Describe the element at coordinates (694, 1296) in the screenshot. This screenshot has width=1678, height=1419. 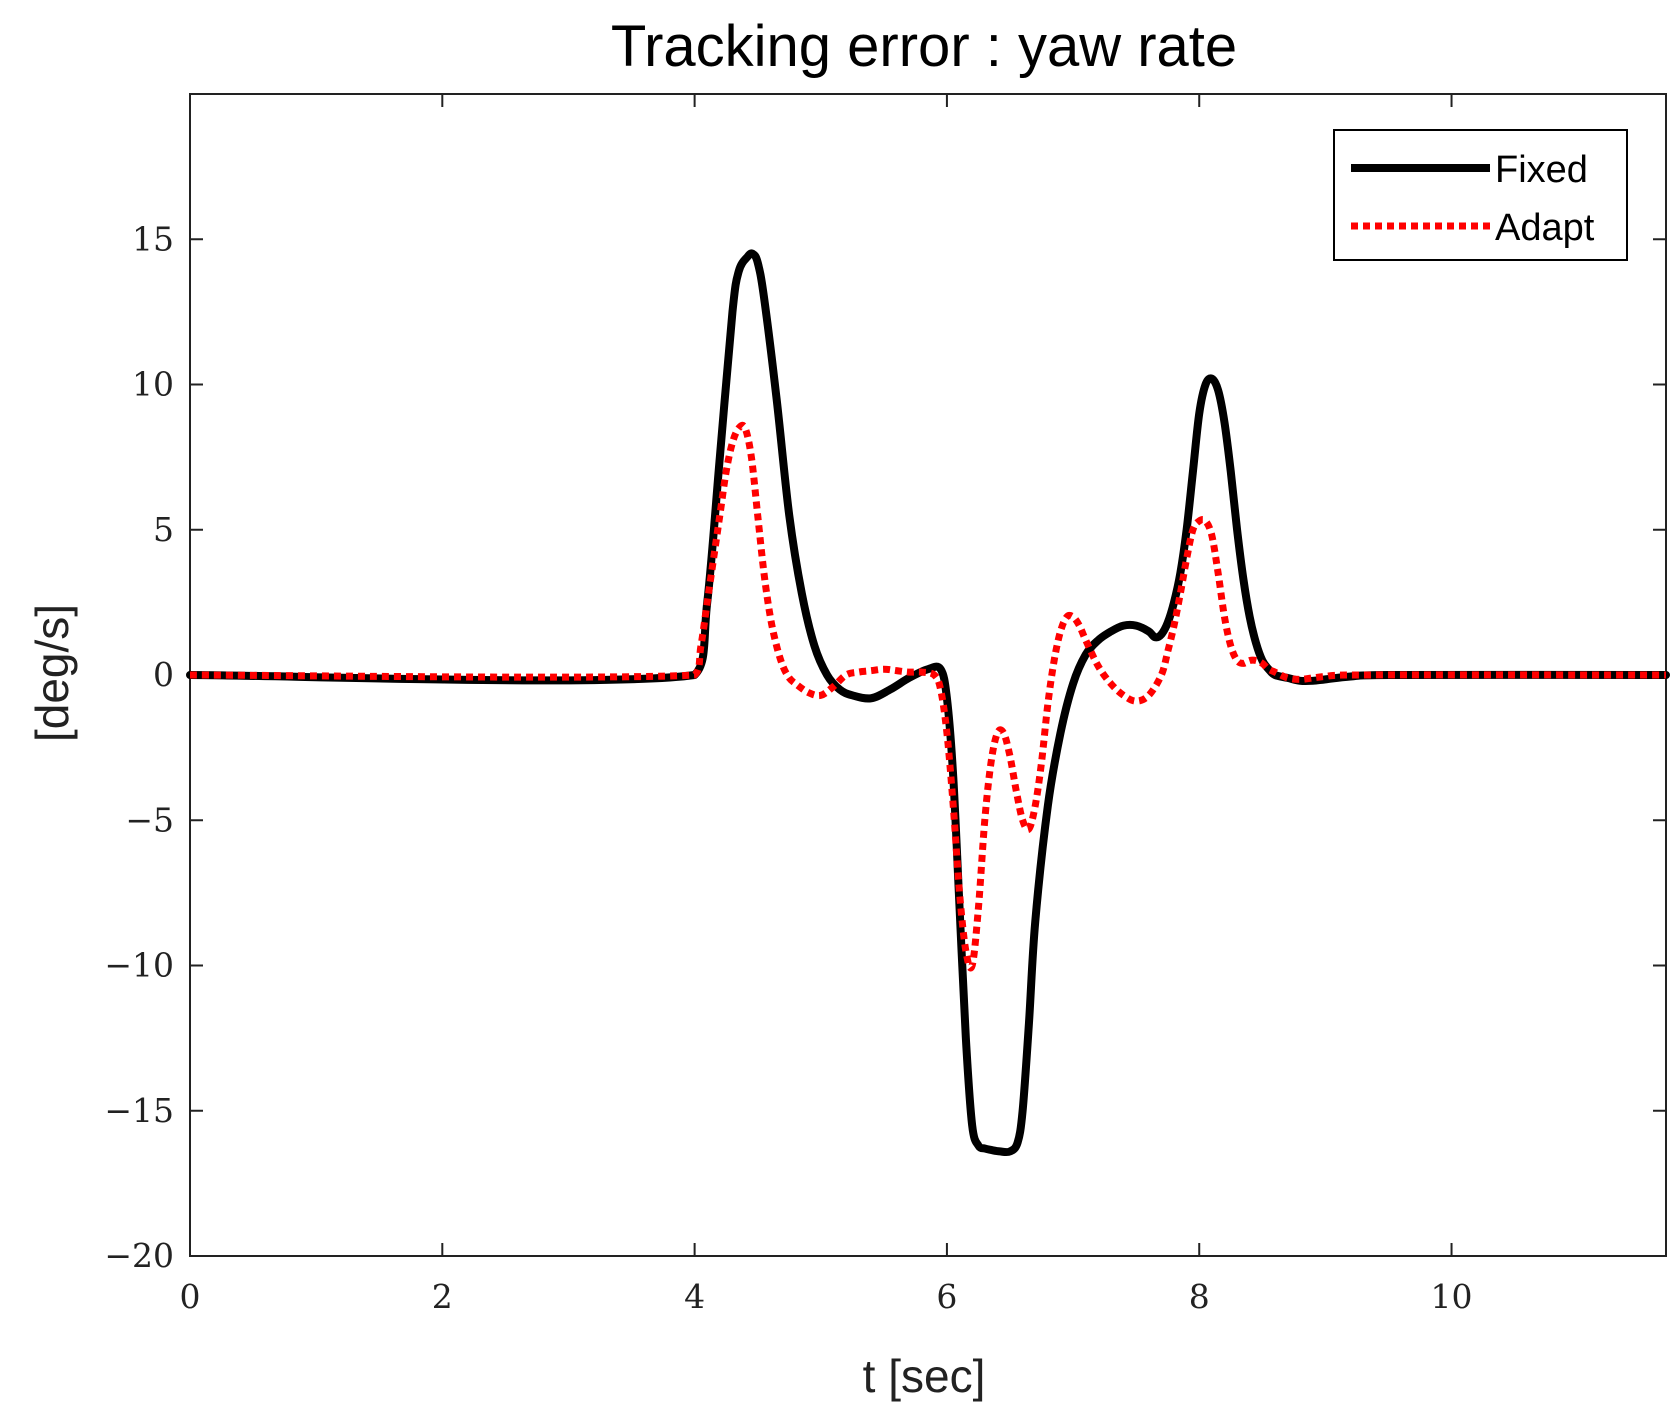
I see `x-tick-label: 4` at that location.